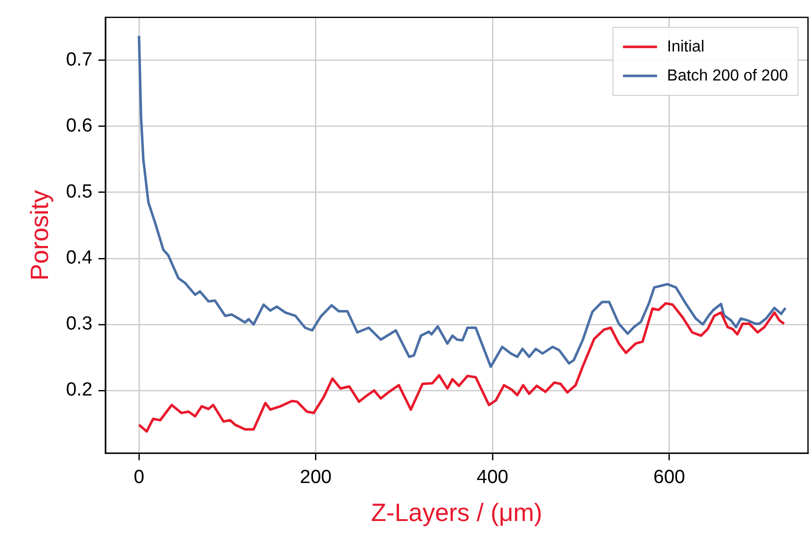 The image size is (811, 535). Describe the element at coordinates (79, 324) in the screenshot. I see `y-tick-label: 0.3` at that location.